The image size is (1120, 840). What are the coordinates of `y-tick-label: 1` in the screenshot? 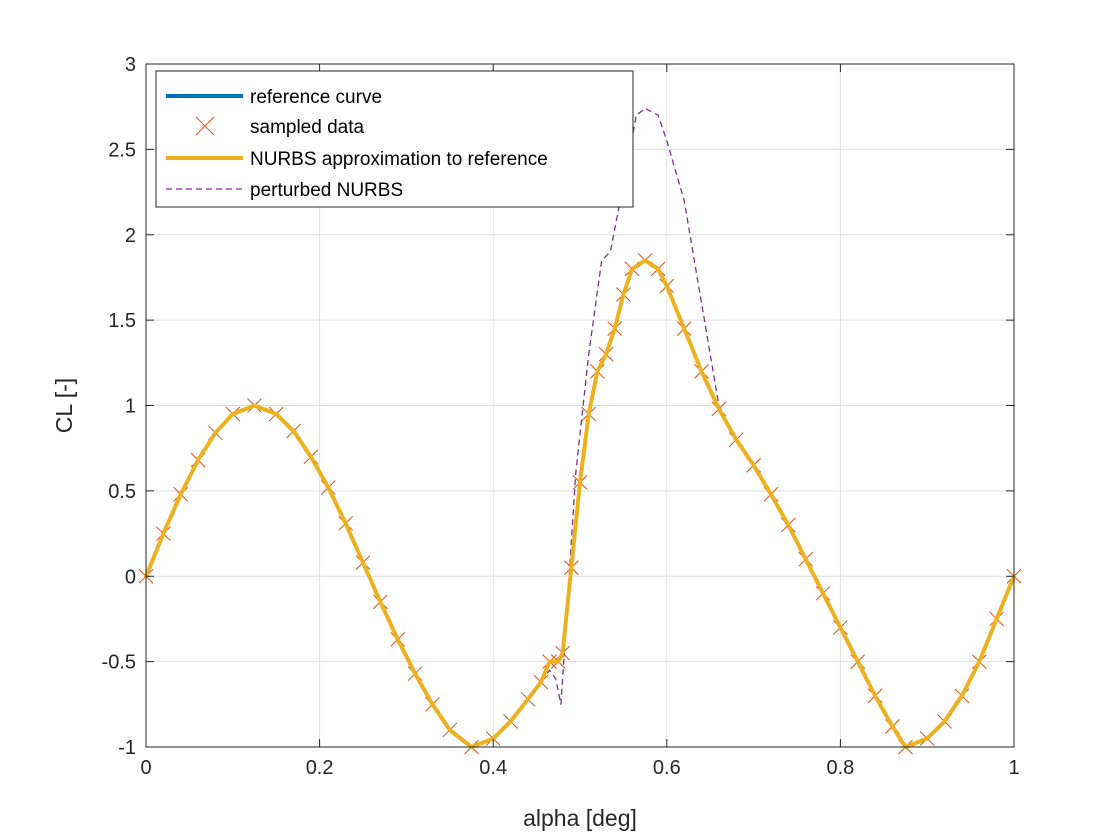 It's located at (130, 407).